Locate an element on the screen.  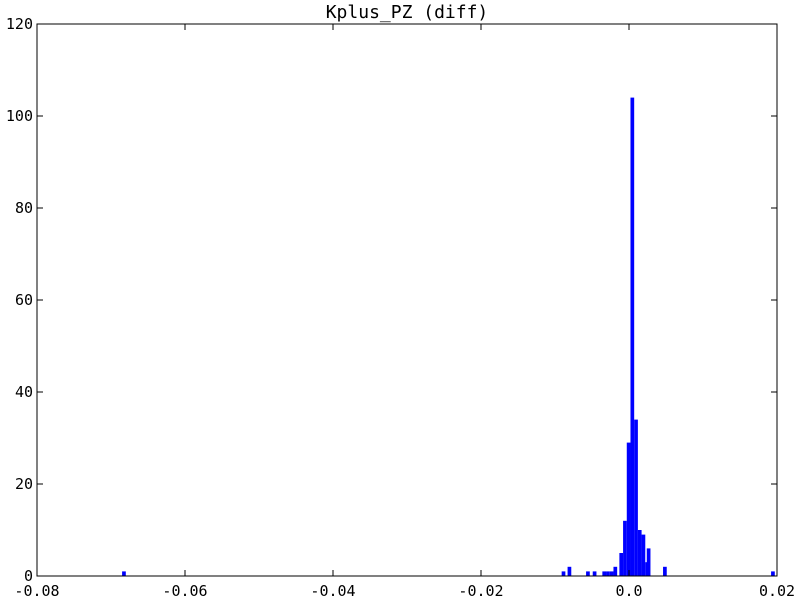
y-tick-label: 0 is located at coordinates (28, 576).